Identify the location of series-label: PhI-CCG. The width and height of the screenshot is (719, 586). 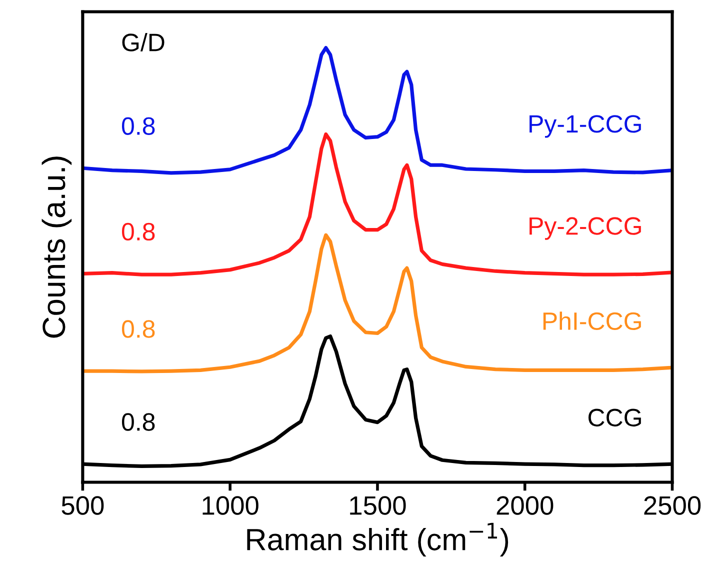
(592, 321).